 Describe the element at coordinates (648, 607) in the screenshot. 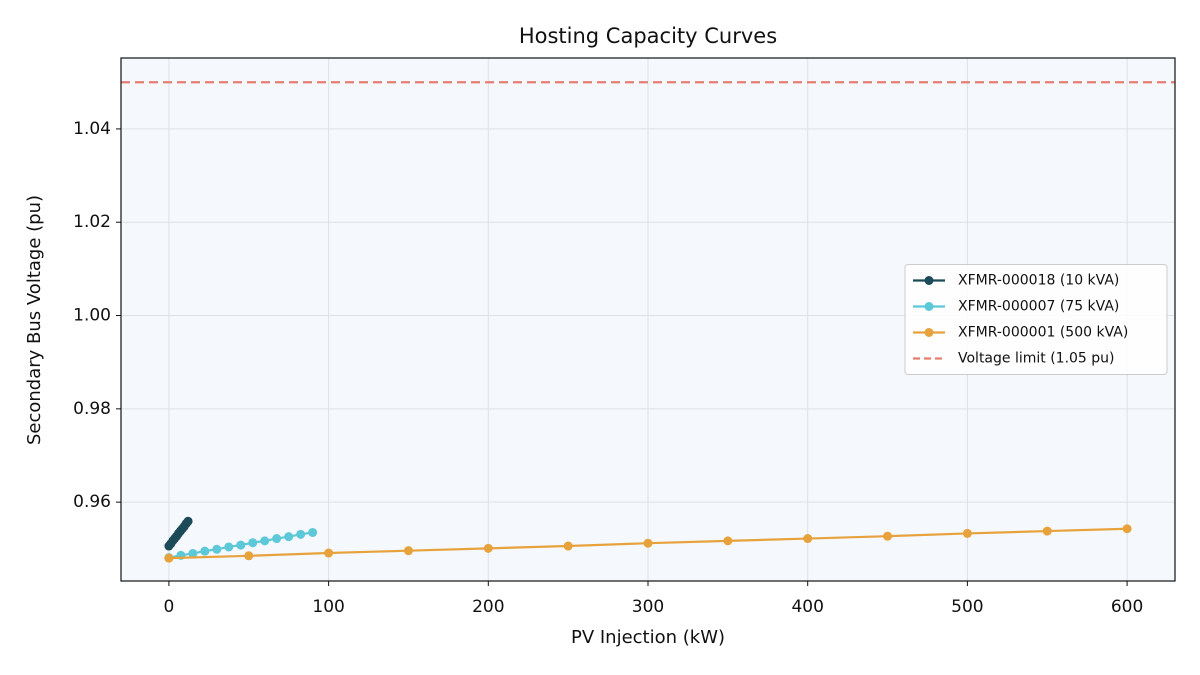

I see `x-tick-label: 300` at that location.